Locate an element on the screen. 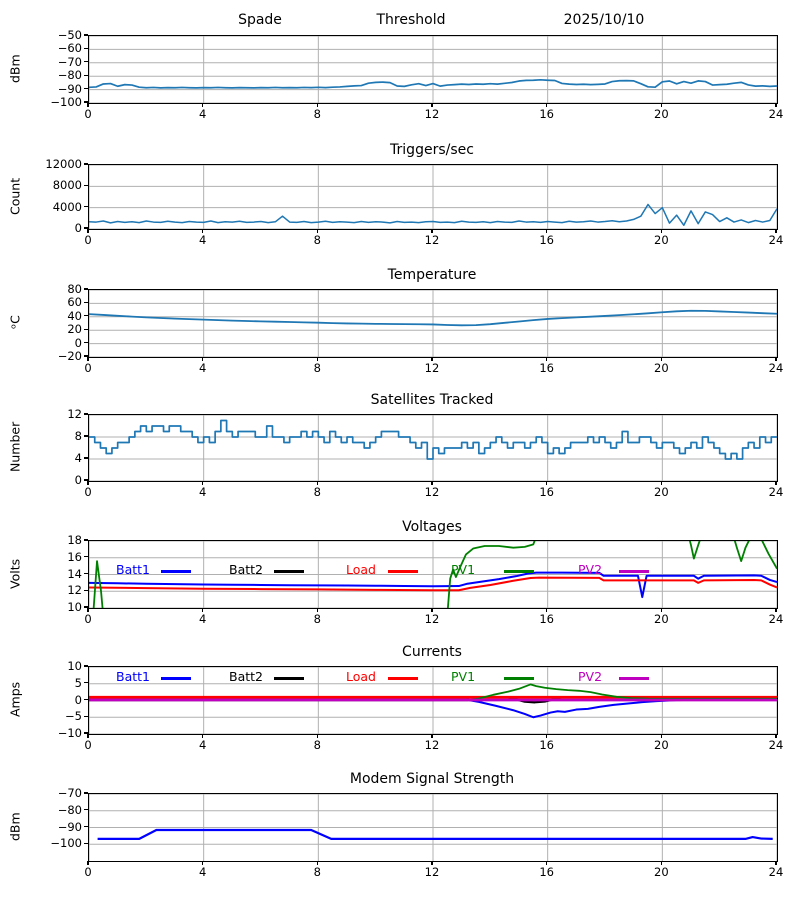 The image size is (800, 900). y-tick-label: −90 is located at coordinates (69, 88).